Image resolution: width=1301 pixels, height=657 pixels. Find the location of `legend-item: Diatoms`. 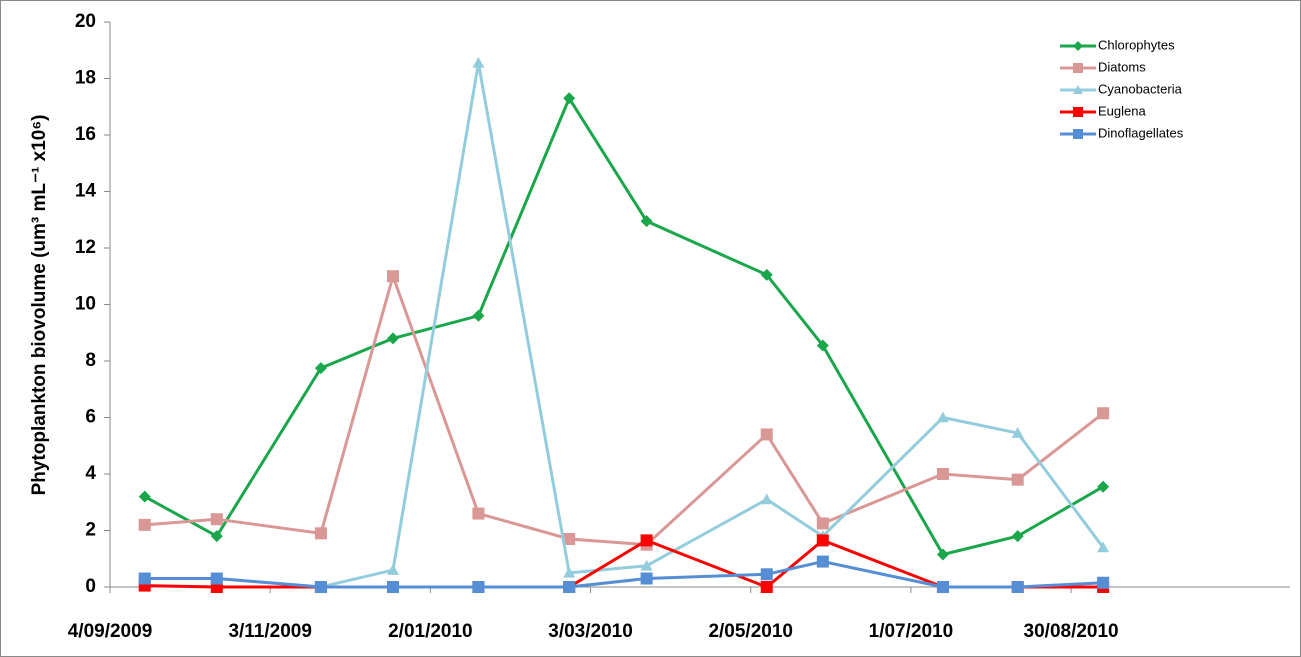

legend-item: Diatoms is located at coordinates (1103, 66).